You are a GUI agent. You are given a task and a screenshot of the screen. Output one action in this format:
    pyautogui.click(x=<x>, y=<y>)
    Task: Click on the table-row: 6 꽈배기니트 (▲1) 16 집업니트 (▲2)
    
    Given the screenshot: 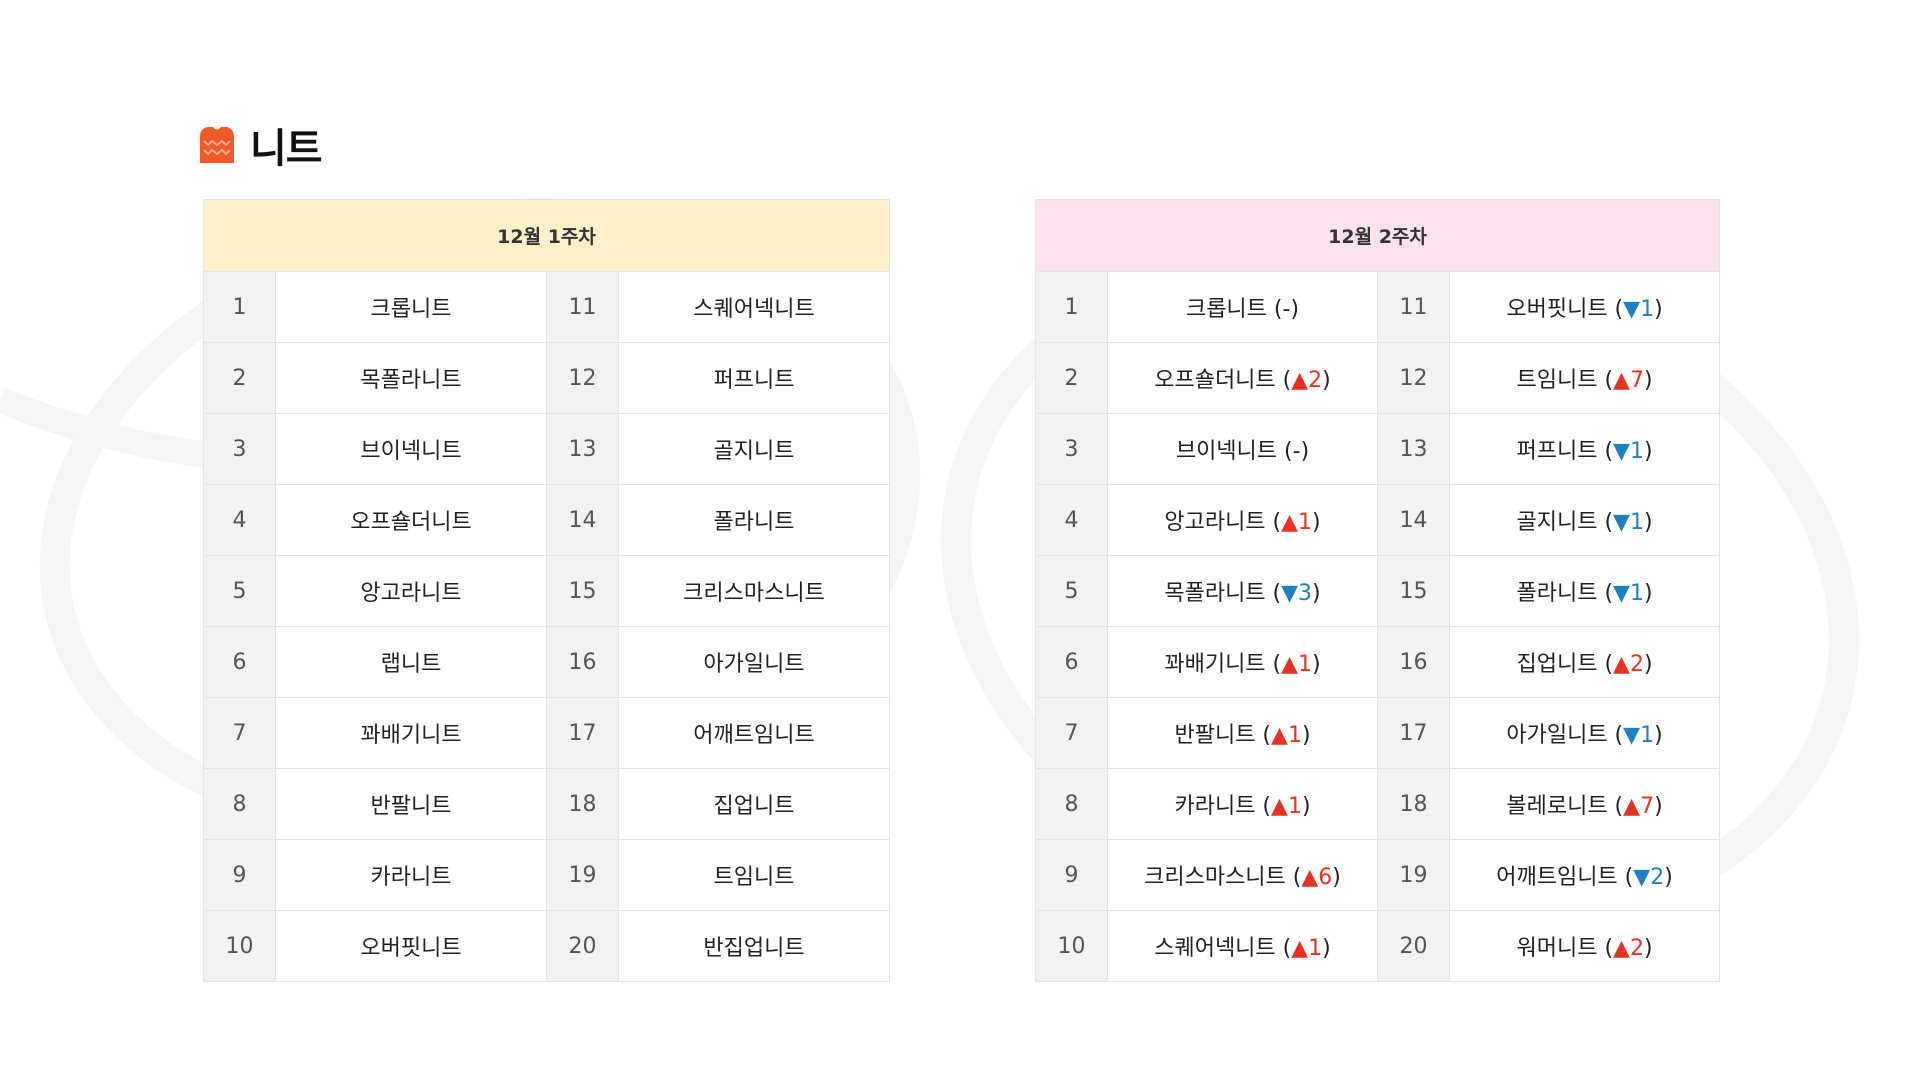 What is the action you would take?
    pyautogui.click(x=1378, y=662)
    